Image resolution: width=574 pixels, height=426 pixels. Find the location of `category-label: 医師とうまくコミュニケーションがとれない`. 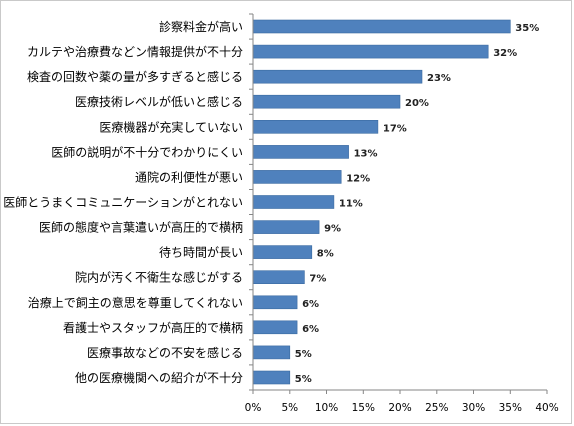

category-label: 医師とうまくコミュニケーションがとれない is located at coordinates (123, 202).